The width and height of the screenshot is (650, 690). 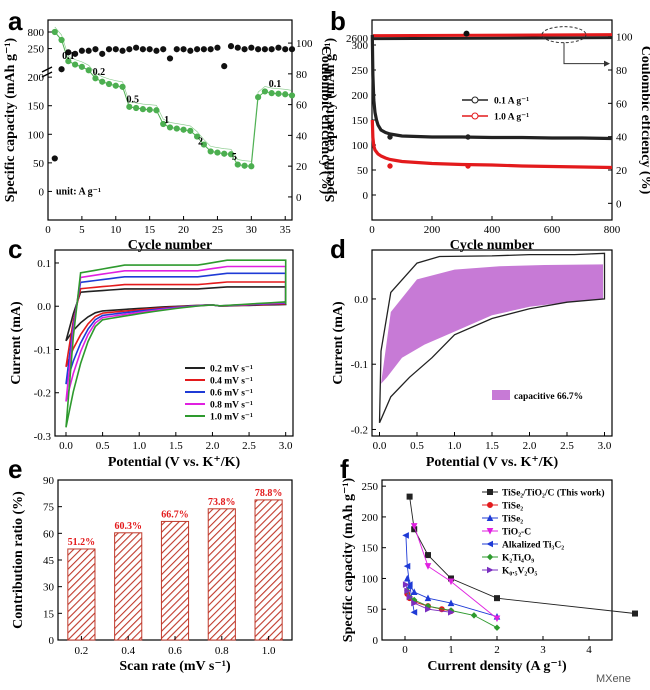 I want to click on chart-a-ytick-label: 0, so click(x=42, y=192).